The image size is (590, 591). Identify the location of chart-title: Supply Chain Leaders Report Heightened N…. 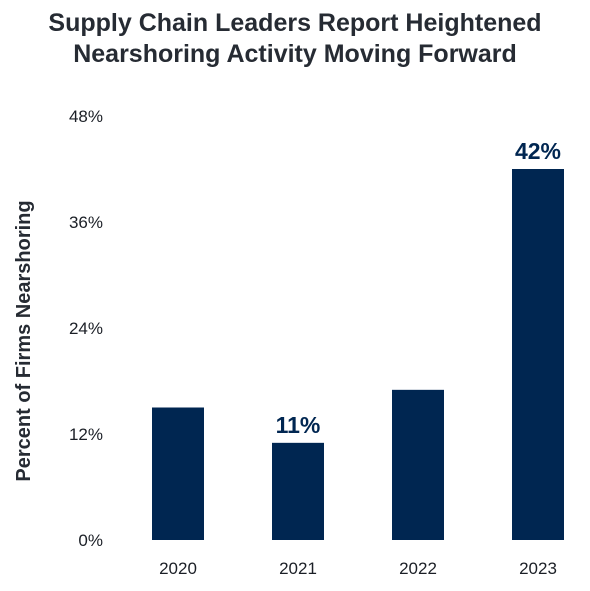
(295, 39).